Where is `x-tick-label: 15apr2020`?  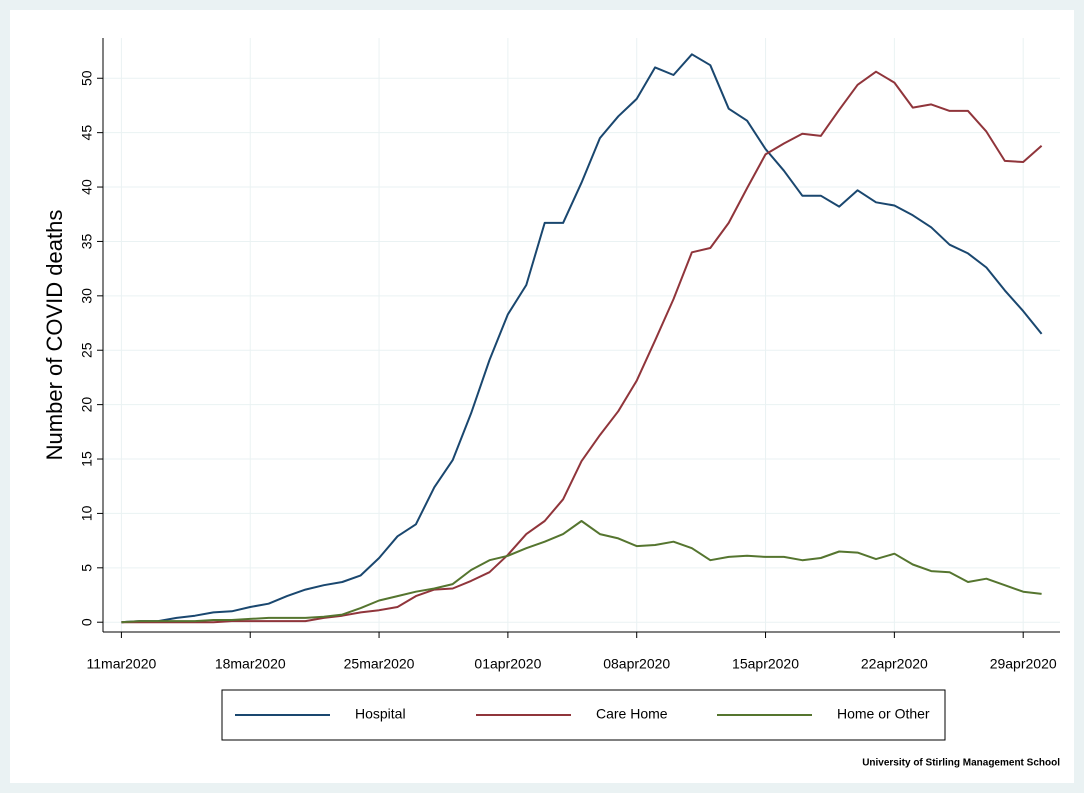 x-tick-label: 15apr2020 is located at coordinates (765, 664).